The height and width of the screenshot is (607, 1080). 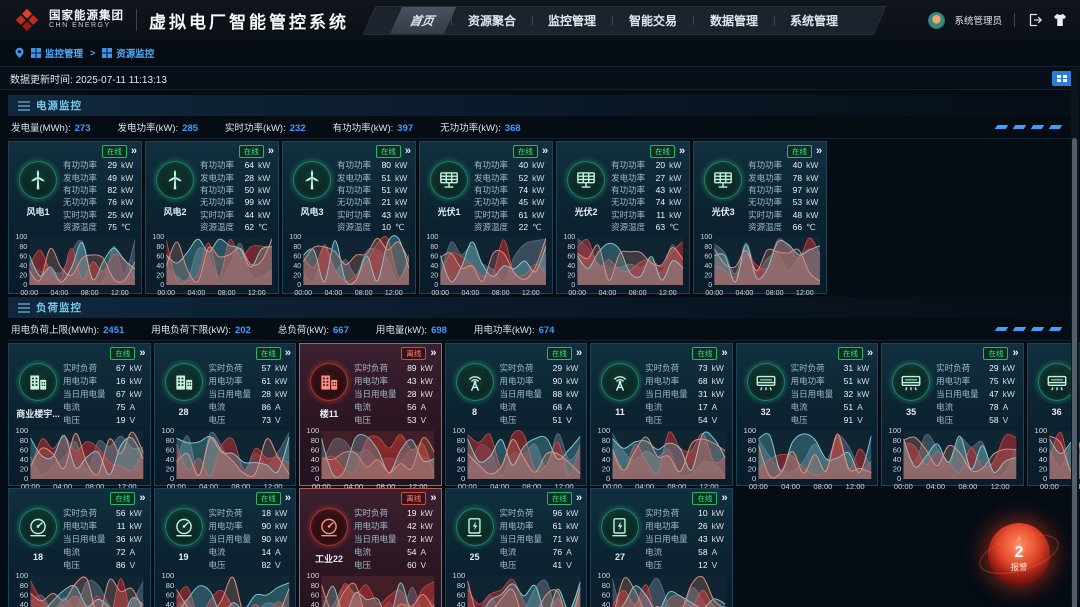 I want to click on stat-item: 用电负荷下限(kW): 202, so click(x=201, y=330).